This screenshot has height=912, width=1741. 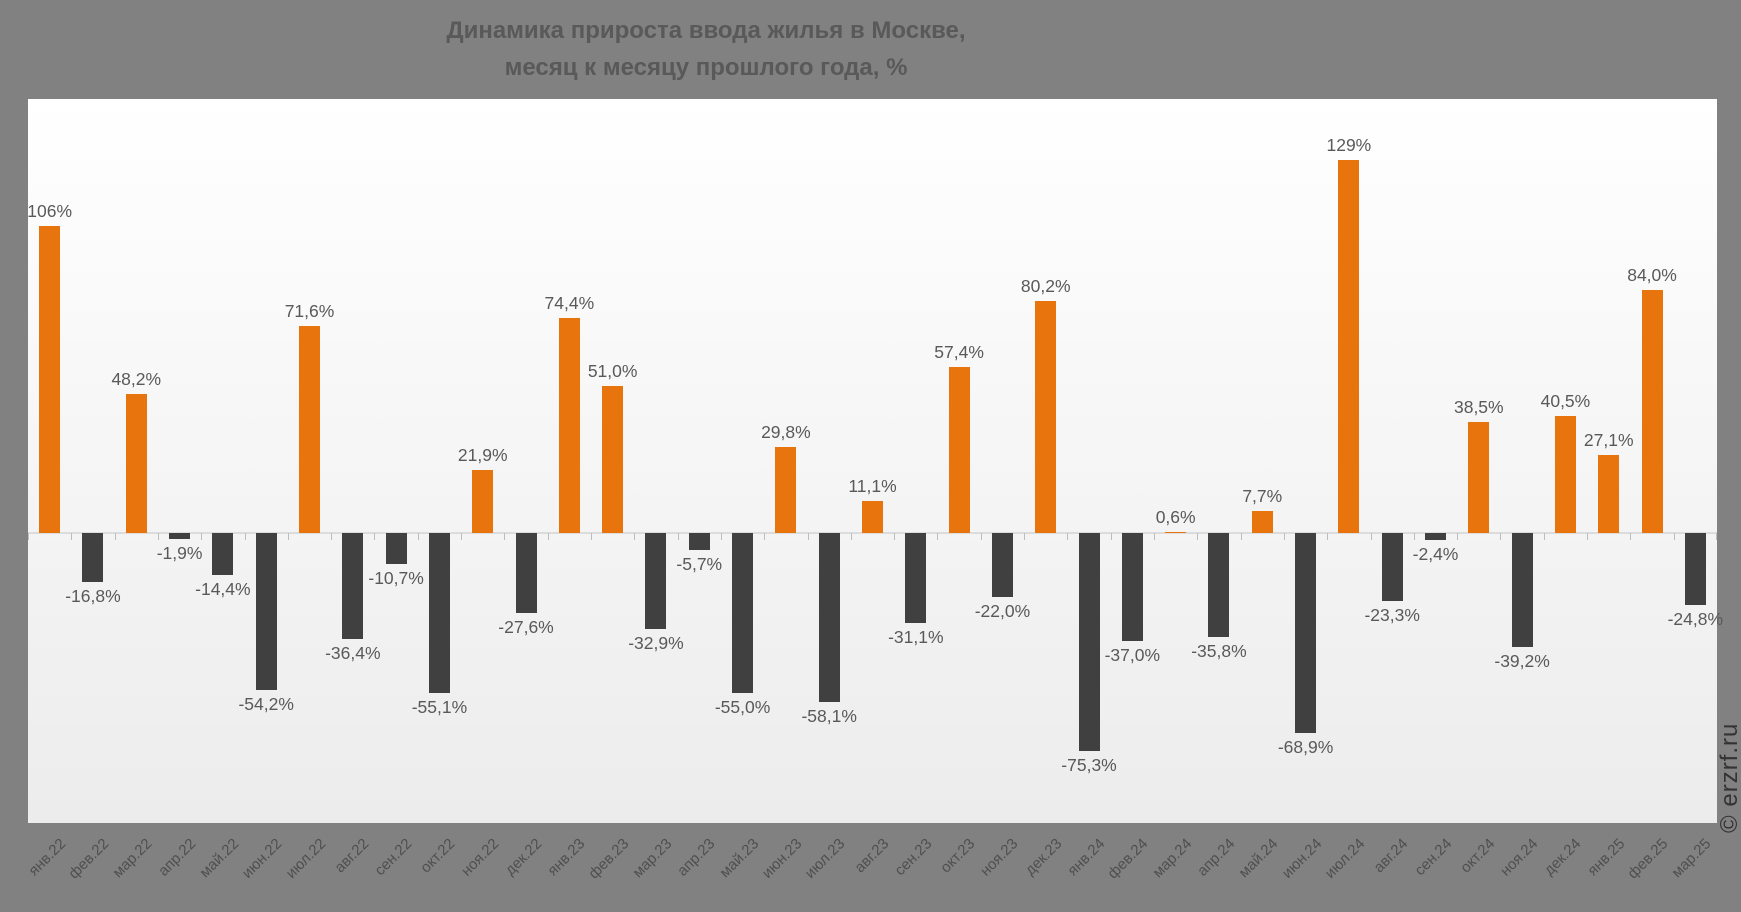 I want to click on bar-value-label: -24,8%, so click(x=1695, y=619).